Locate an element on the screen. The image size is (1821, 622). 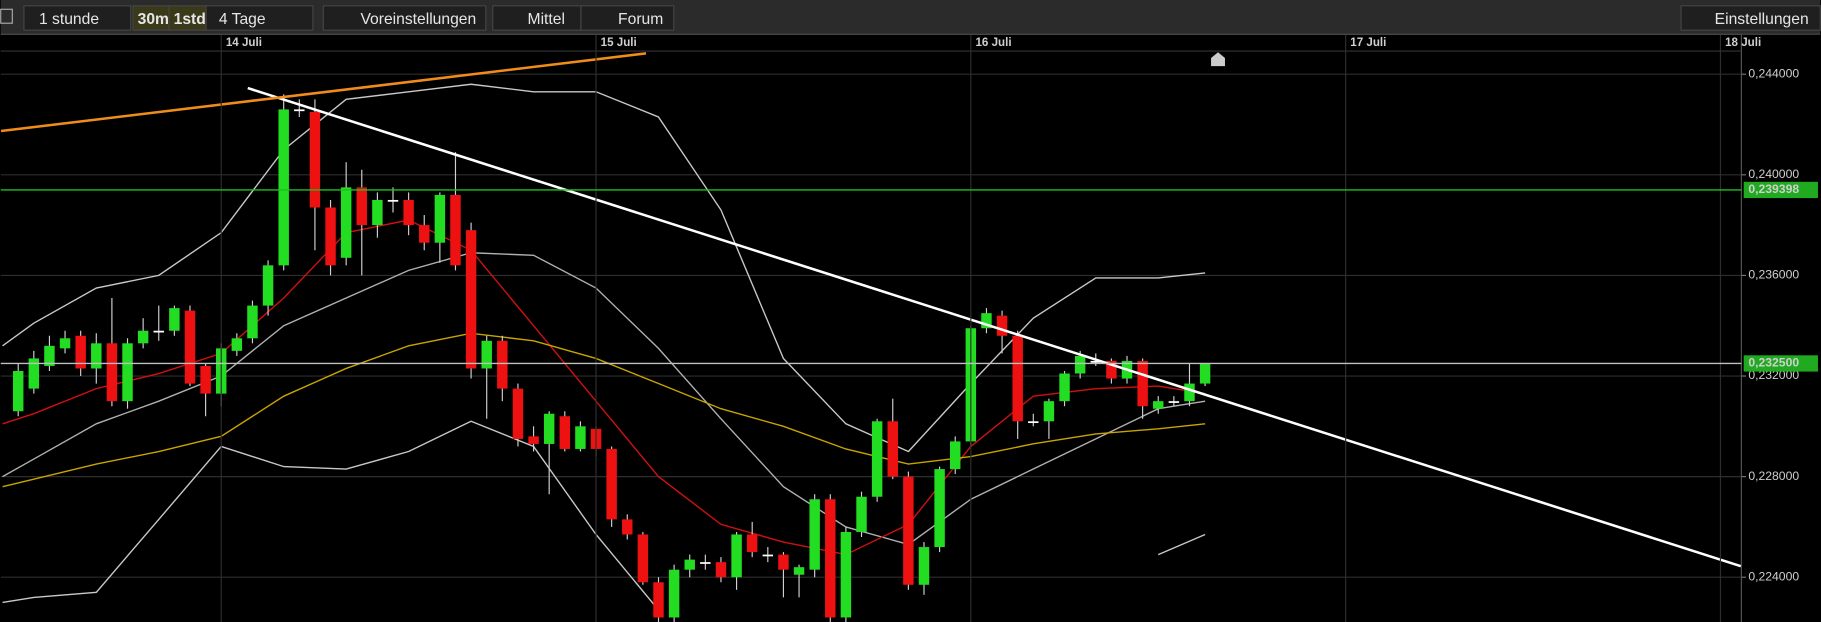
toolbar-label: 4 Tage is located at coordinates (242, 19).